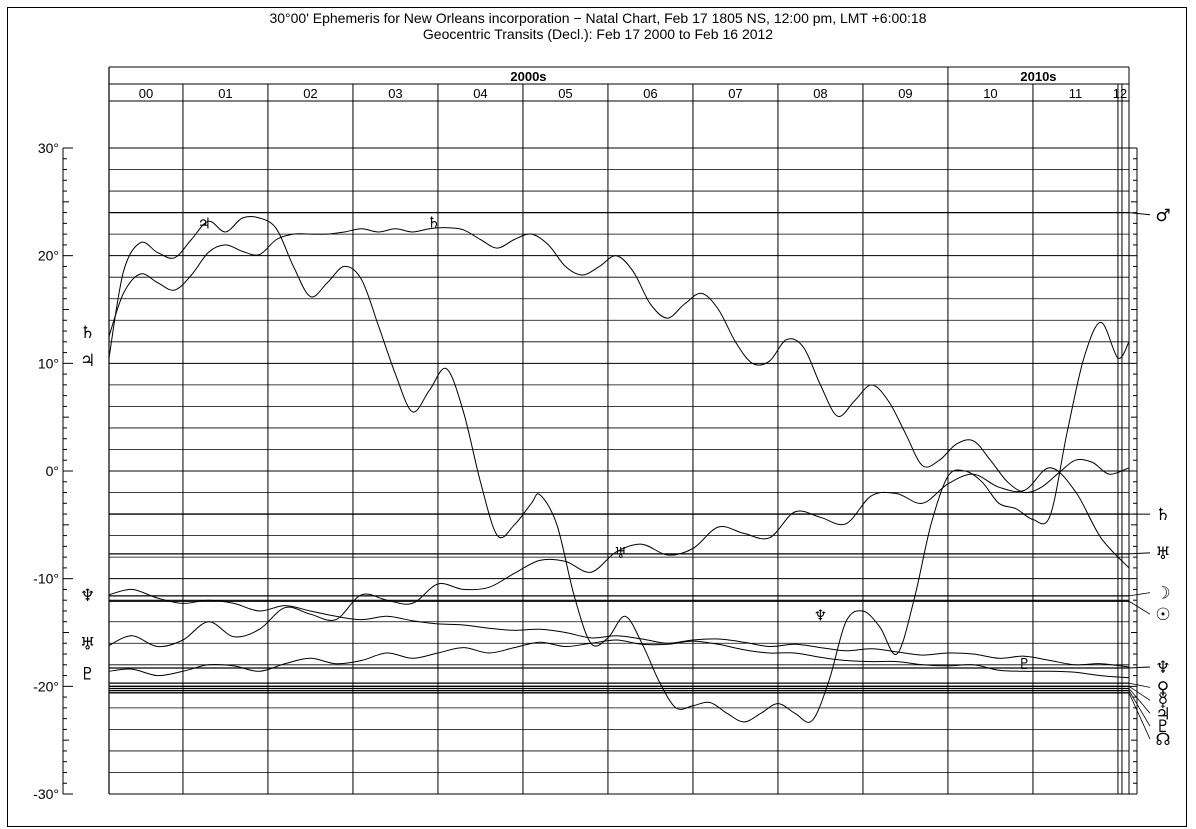 This screenshot has width=1196, height=829. What do you see at coordinates (1163, 701) in the screenshot?
I see `natal-glyph-mercury: ☿` at bounding box center [1163, 701].